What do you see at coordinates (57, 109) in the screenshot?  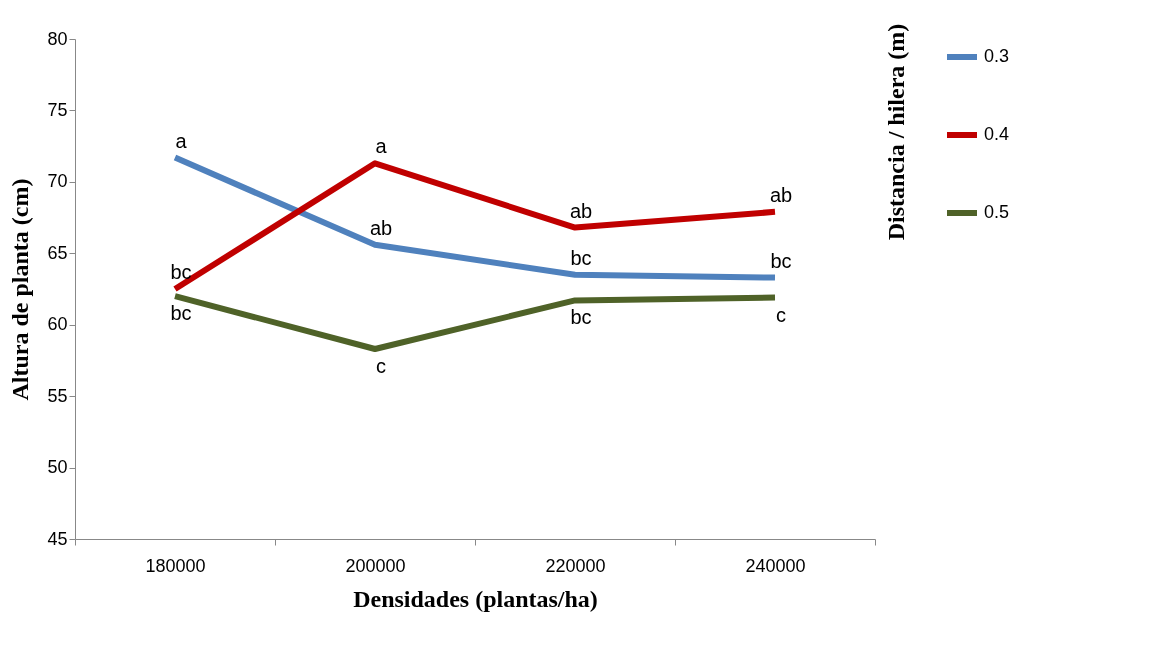 I see `y-tick-label: 75` at bounding box center [57, 109].